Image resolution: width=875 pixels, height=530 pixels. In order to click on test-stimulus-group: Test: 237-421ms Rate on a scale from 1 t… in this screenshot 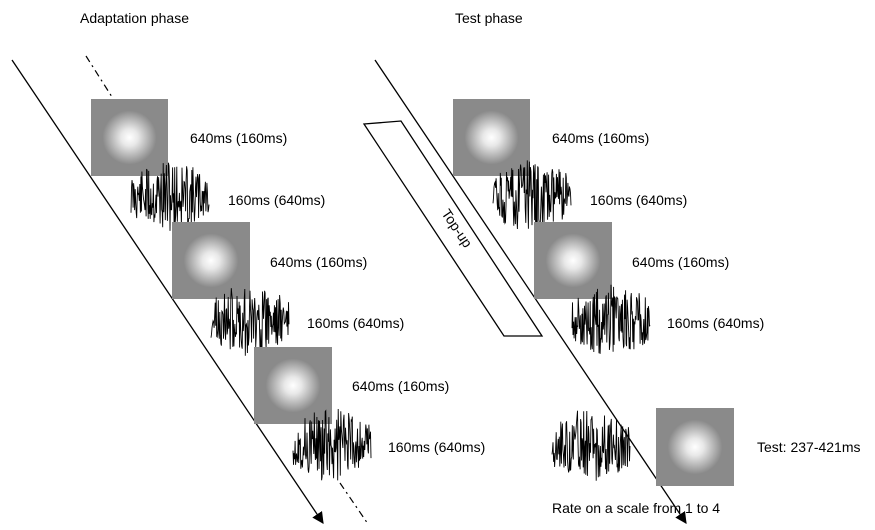, I will do `click(706, 462)`.